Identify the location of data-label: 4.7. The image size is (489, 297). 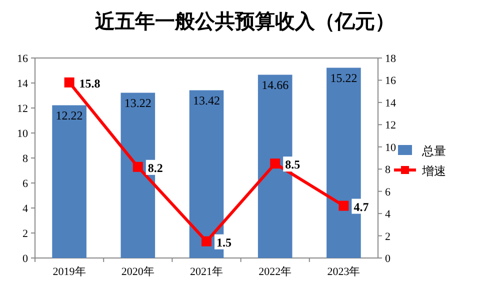
(361, 207).